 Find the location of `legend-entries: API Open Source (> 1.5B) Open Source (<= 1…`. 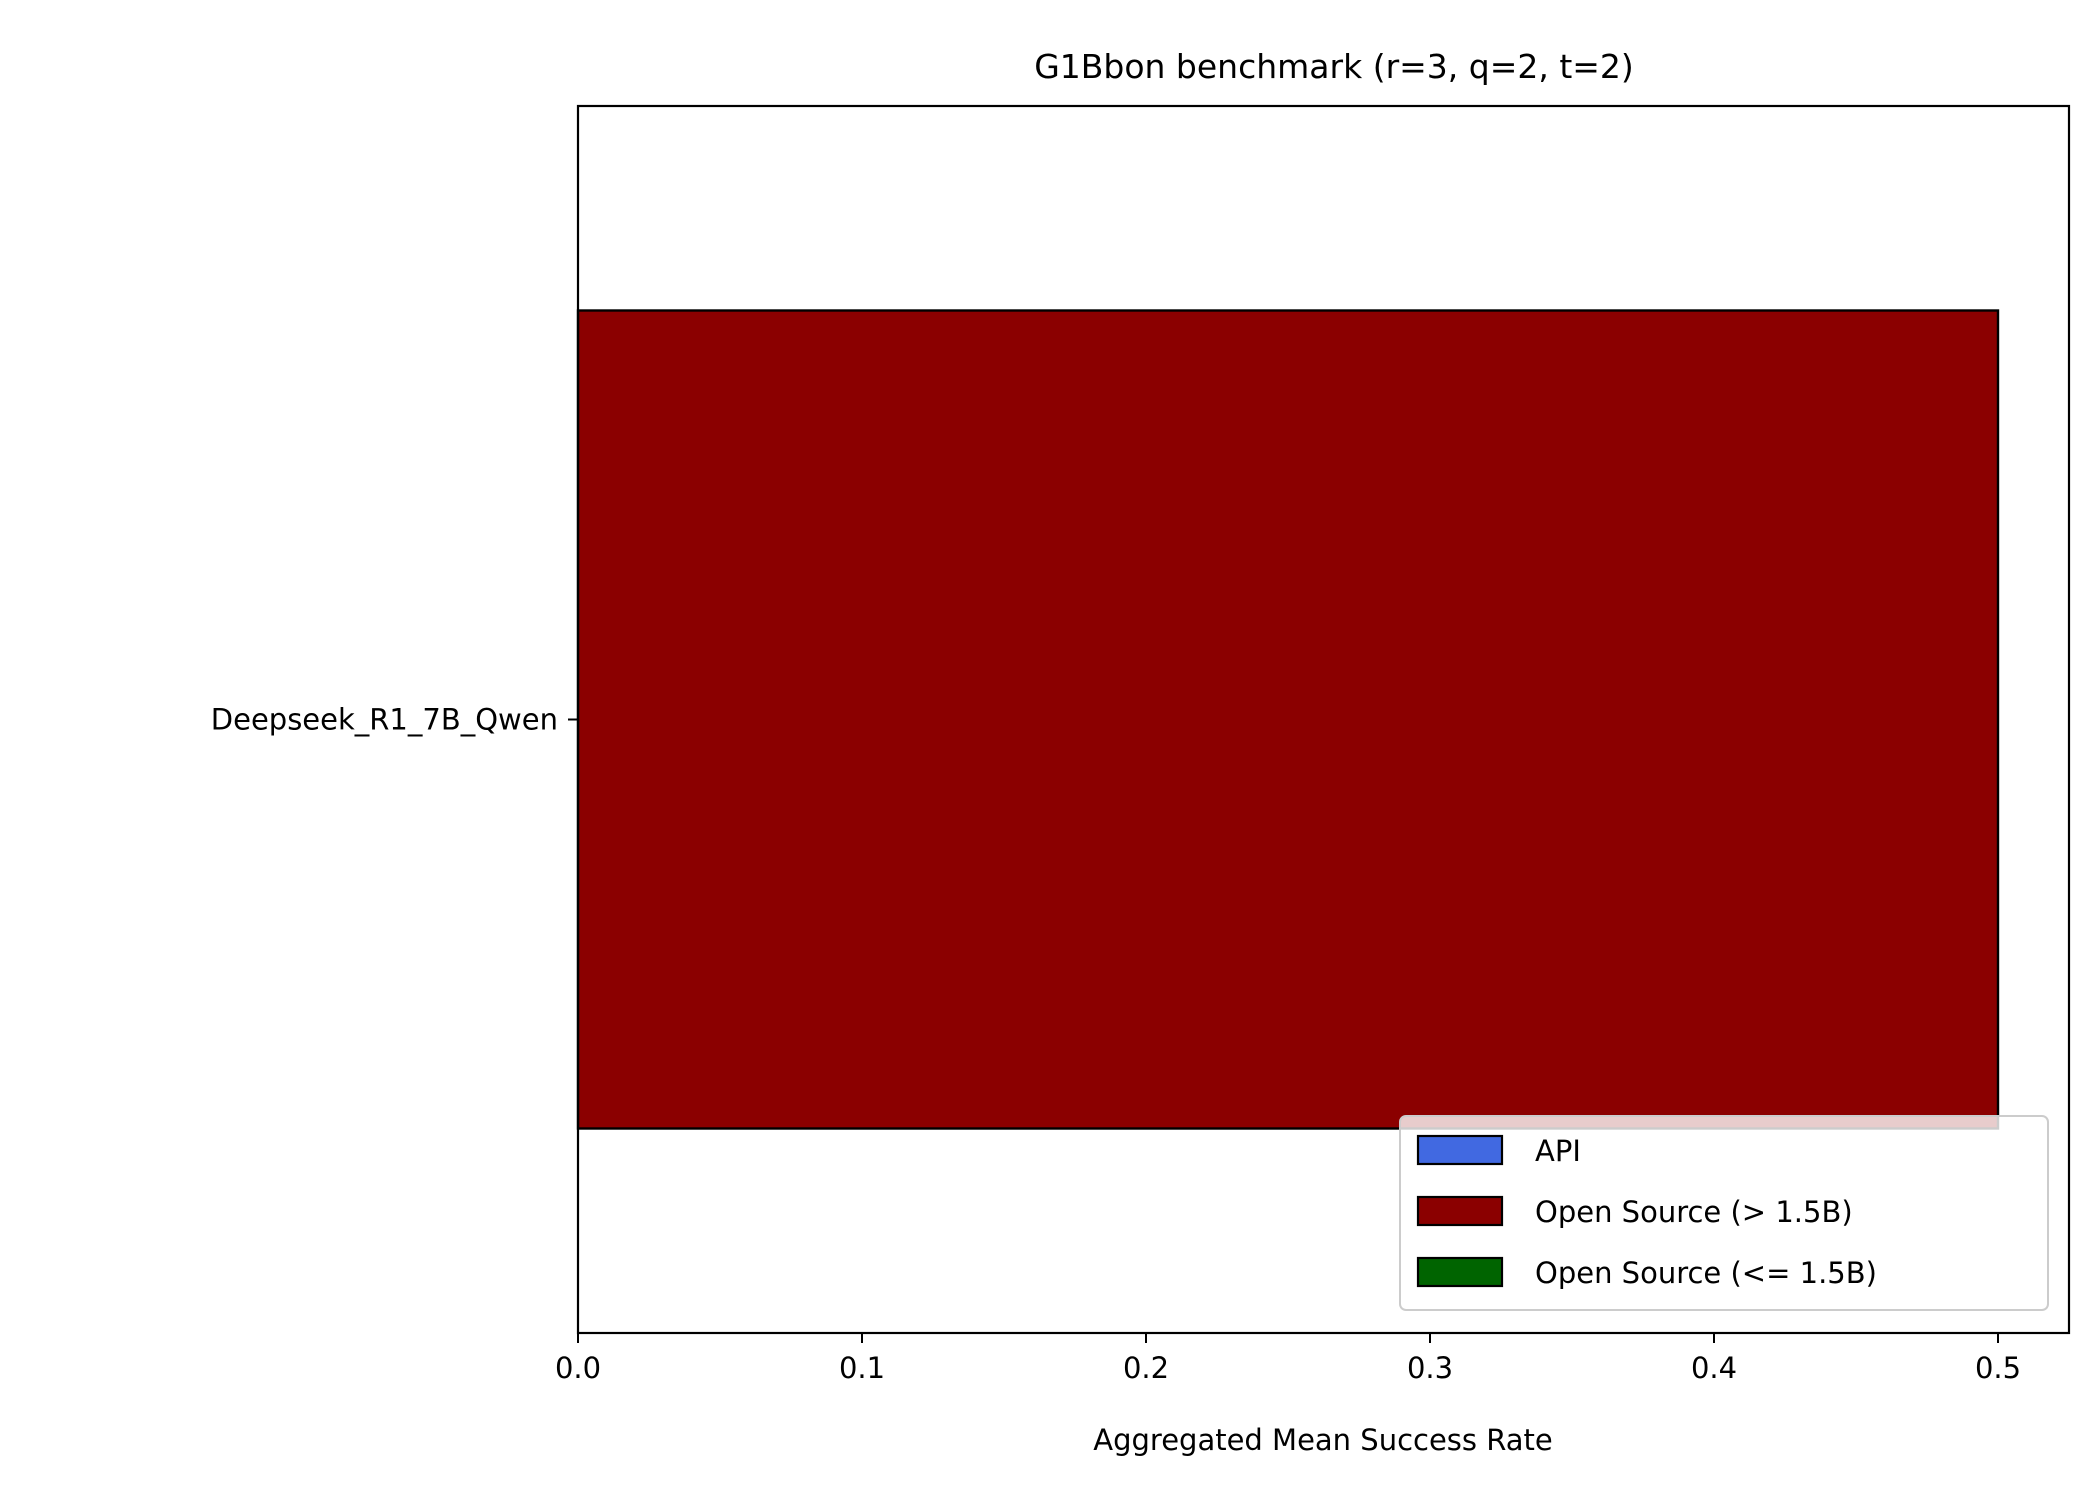

legend-entries: API Open Source (> 1.5B) Open Source (<= 1… is located at coordinates (1646, 1212).